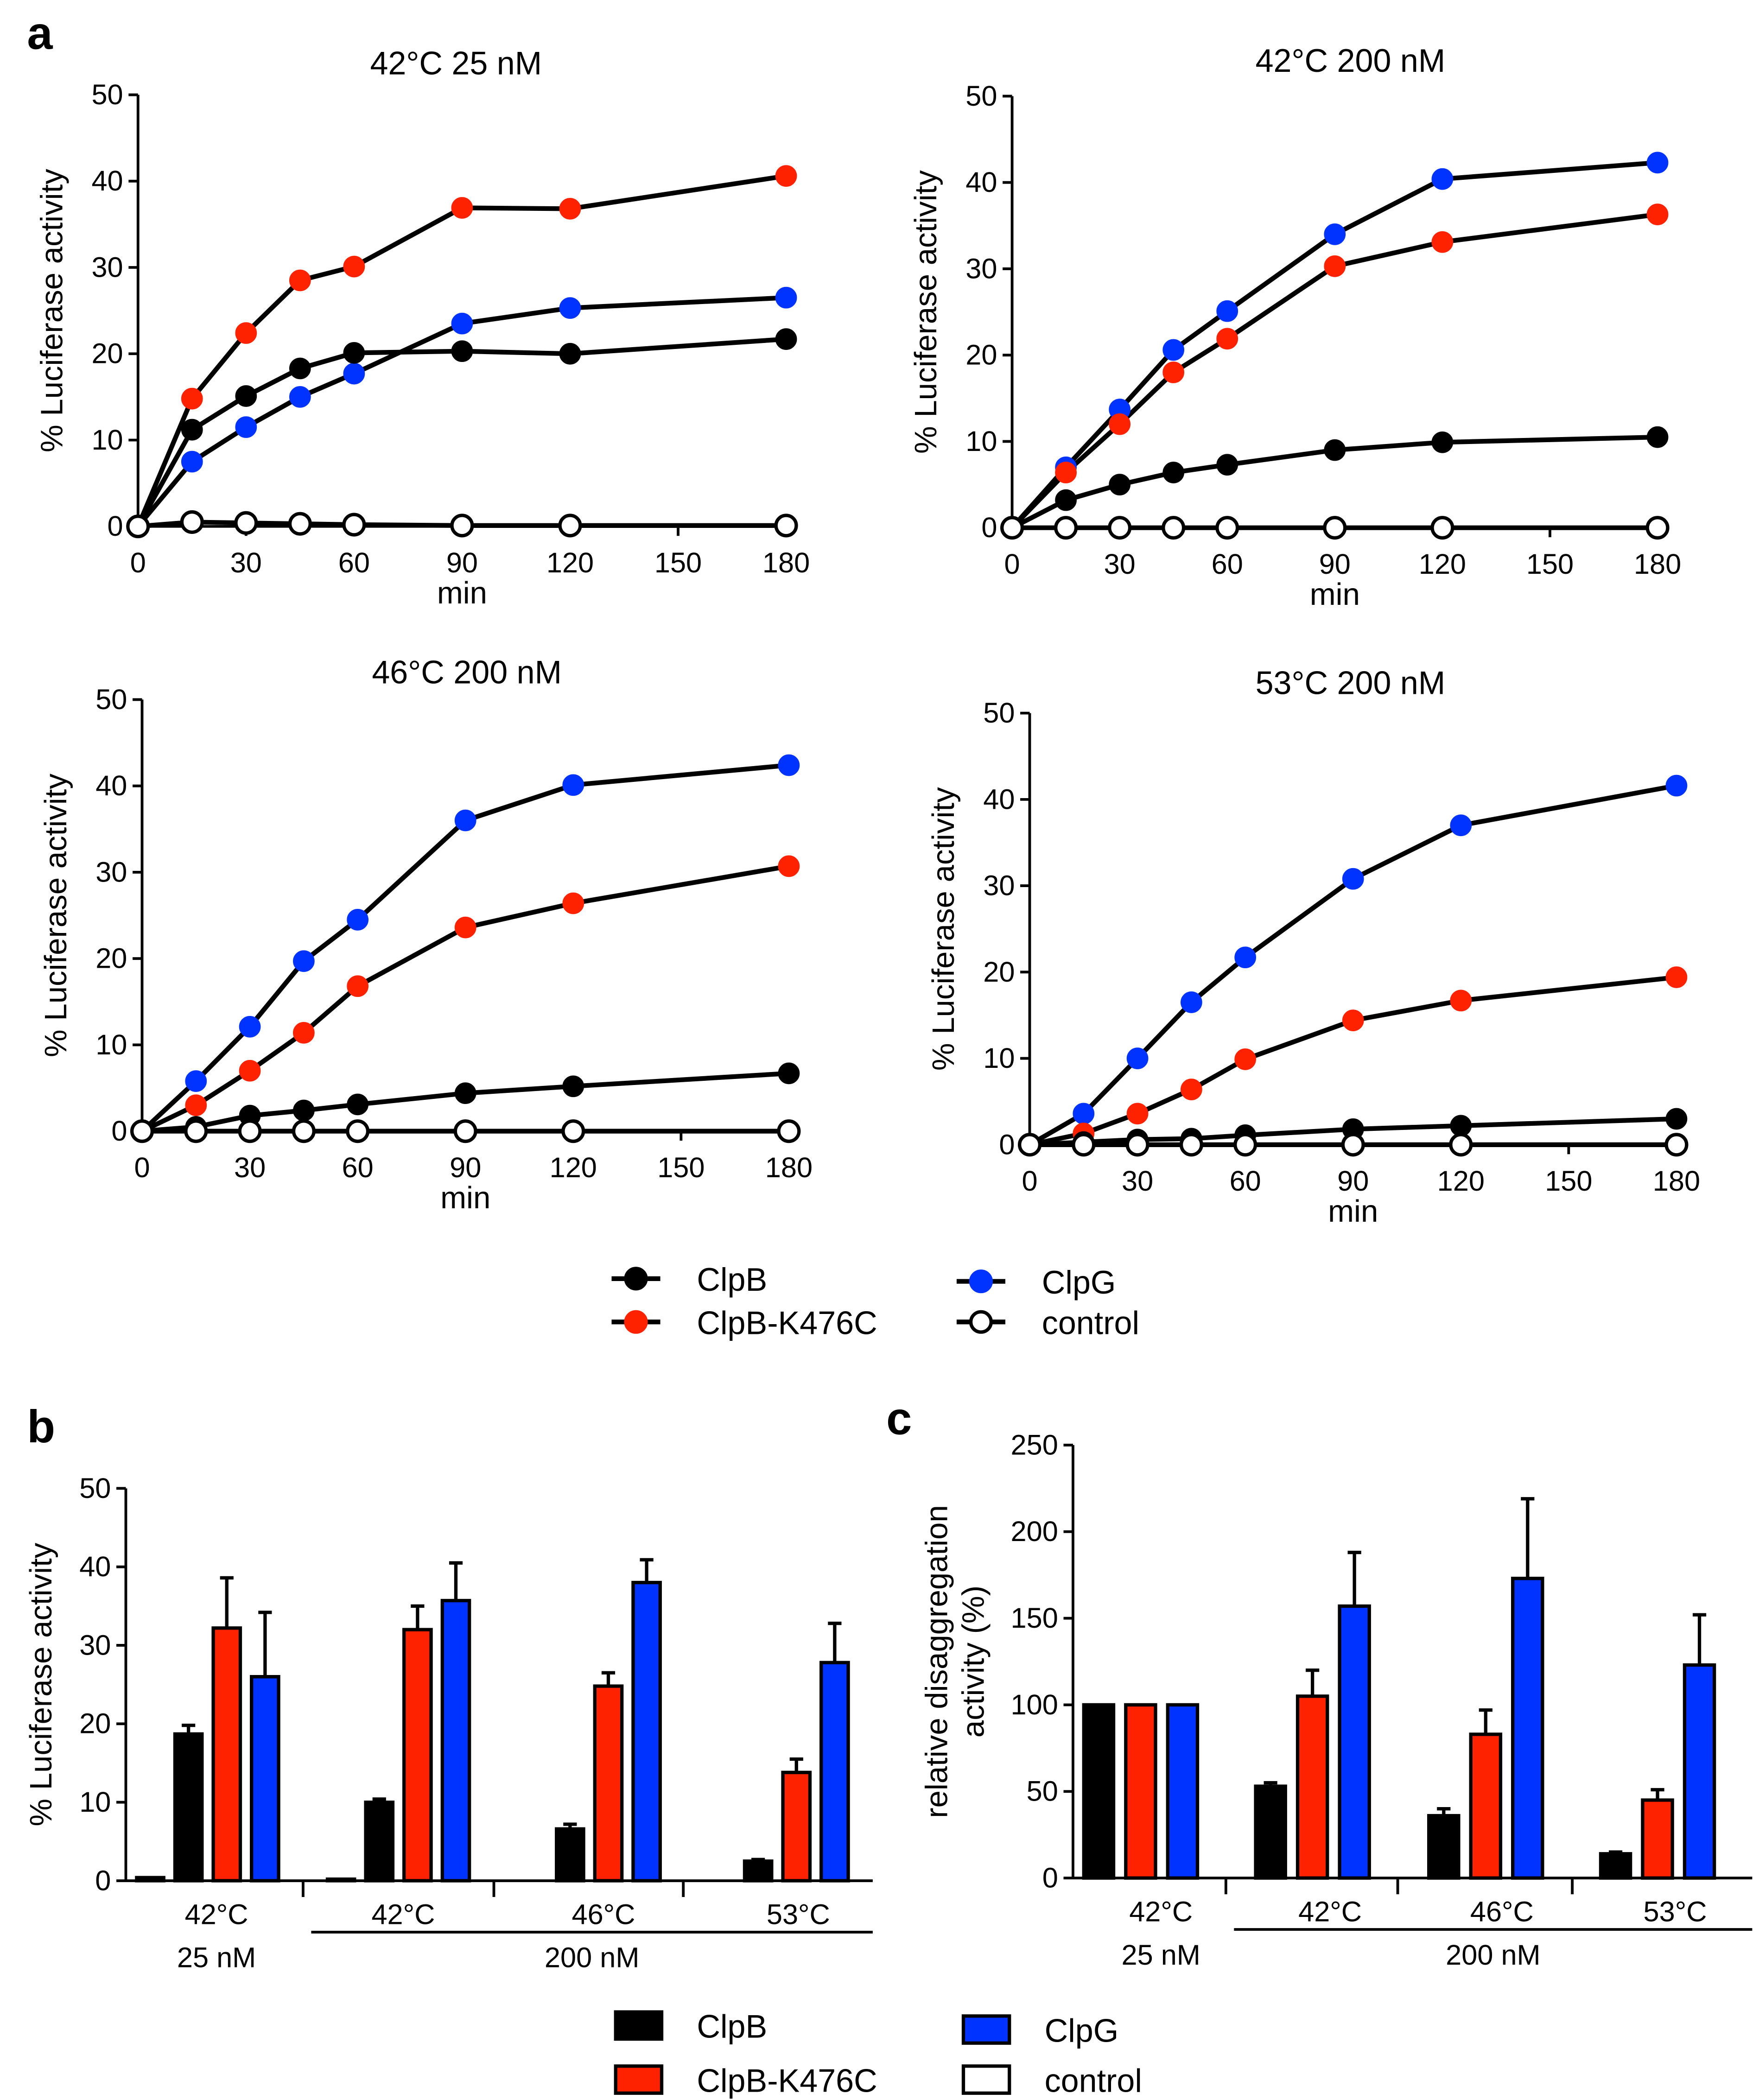  Describe the element at coordinates (981, 441) in the screenshot. I see `y-tick-label: 10` at that location.